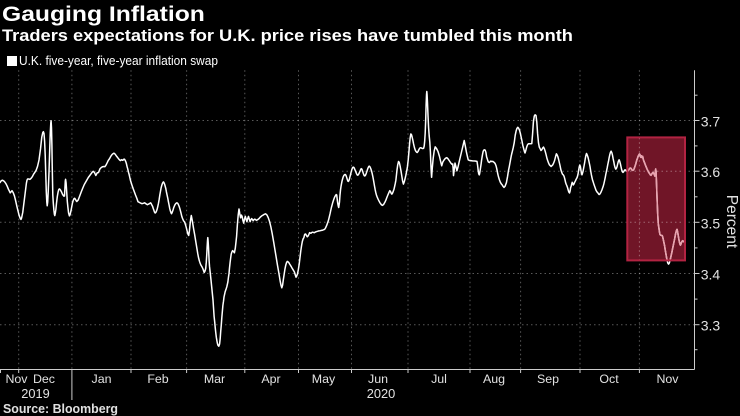 The image size is (740, 416). Describe the element at coordinates (381, 393) in the screenshot. I see `svg-text: 2020` at that location.